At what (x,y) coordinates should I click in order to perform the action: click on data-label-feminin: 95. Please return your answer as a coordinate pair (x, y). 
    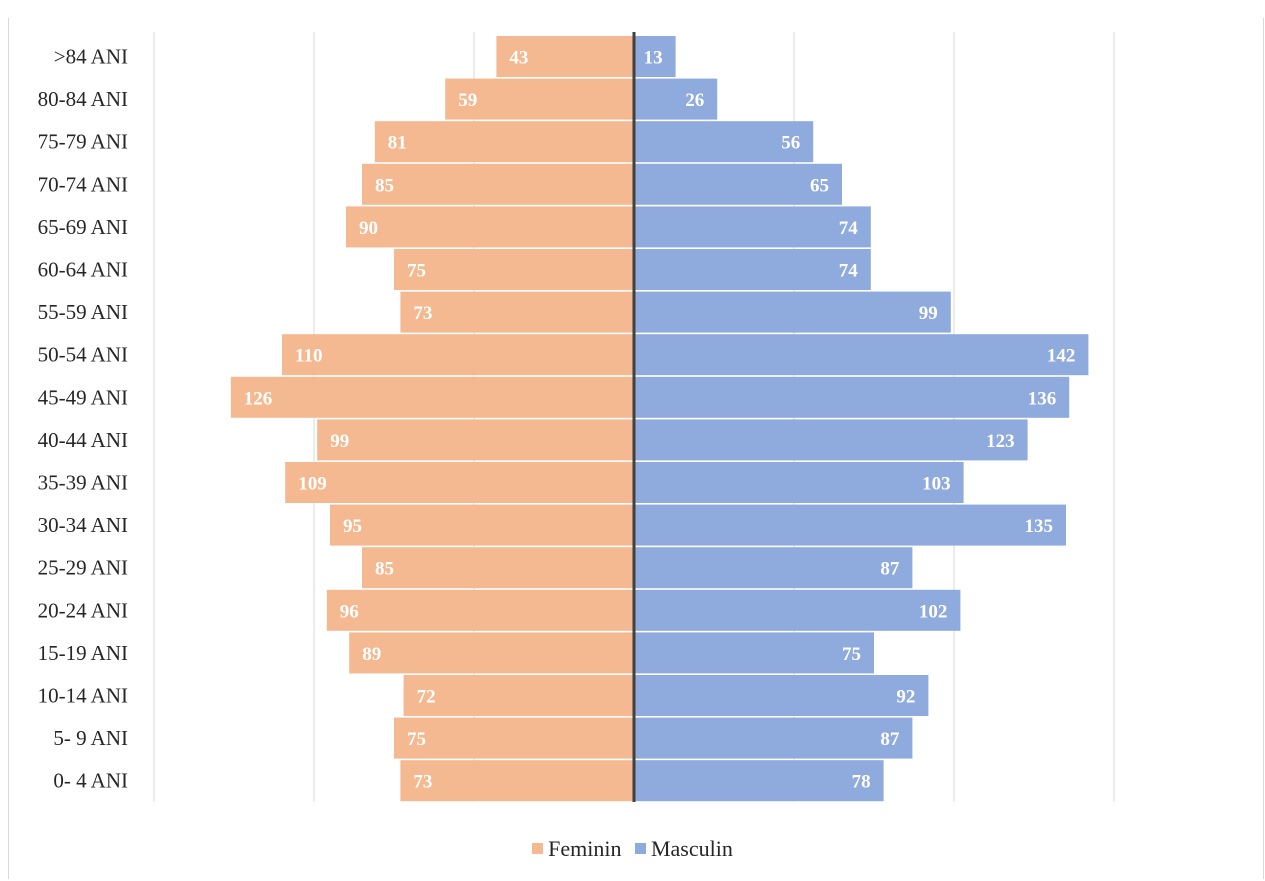
    Looking at the image, I should click on (352, 526).